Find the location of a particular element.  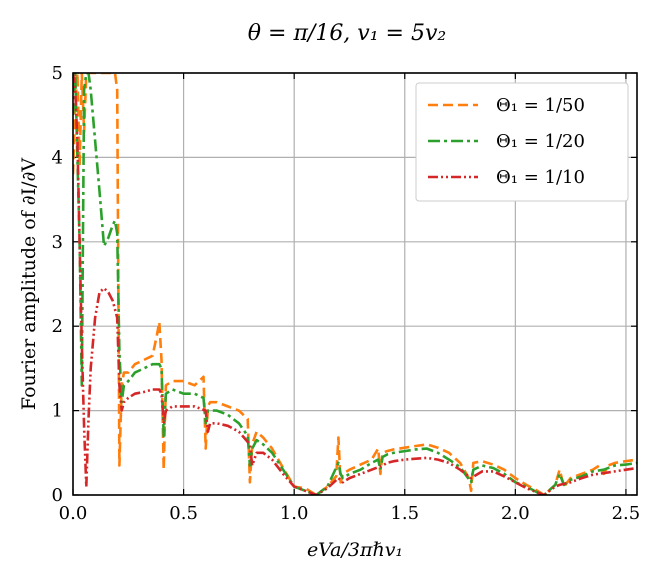

y-tick-label: 1 is located at coordinates (57, 411).